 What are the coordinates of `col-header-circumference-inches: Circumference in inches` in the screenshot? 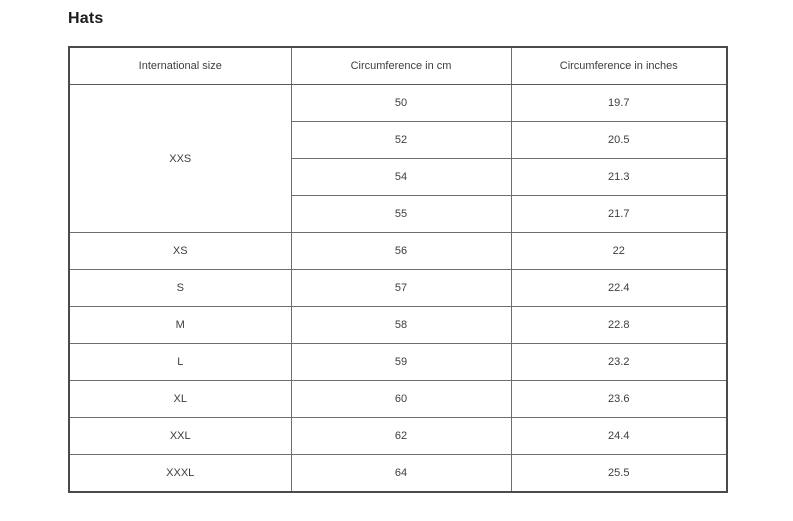 It's located at (619, 65).